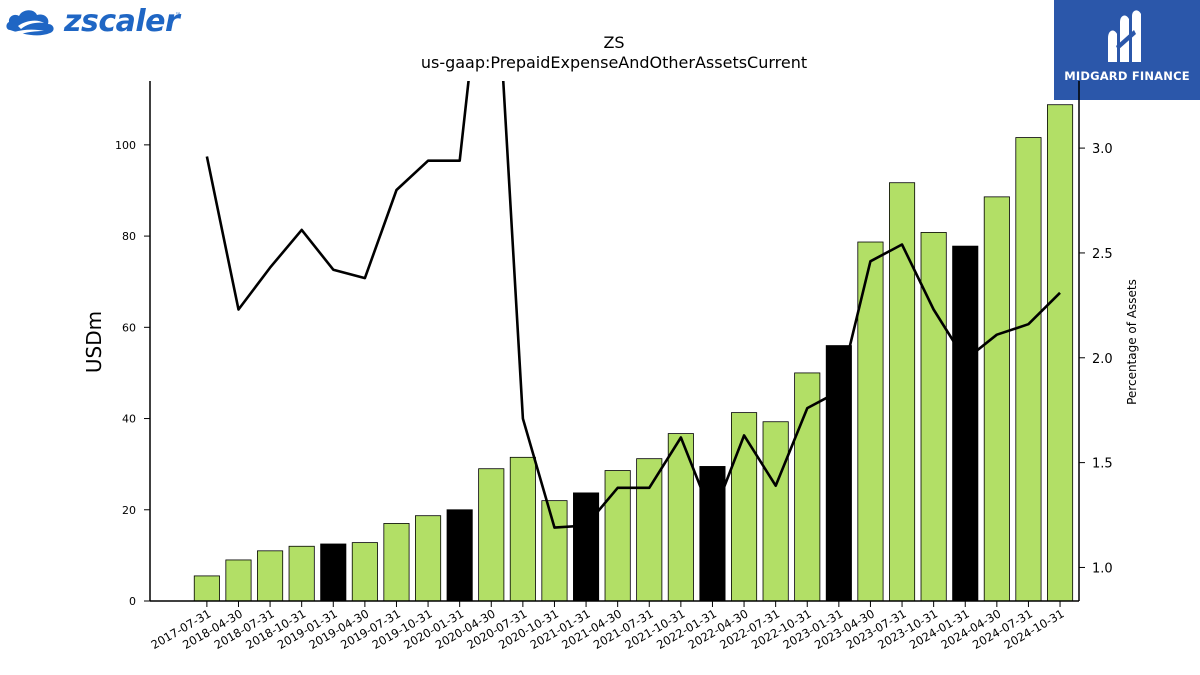  Describe the element at coordinates (30, 23) in the screenshot. I see `zscaler-cloud-icon` at that location.